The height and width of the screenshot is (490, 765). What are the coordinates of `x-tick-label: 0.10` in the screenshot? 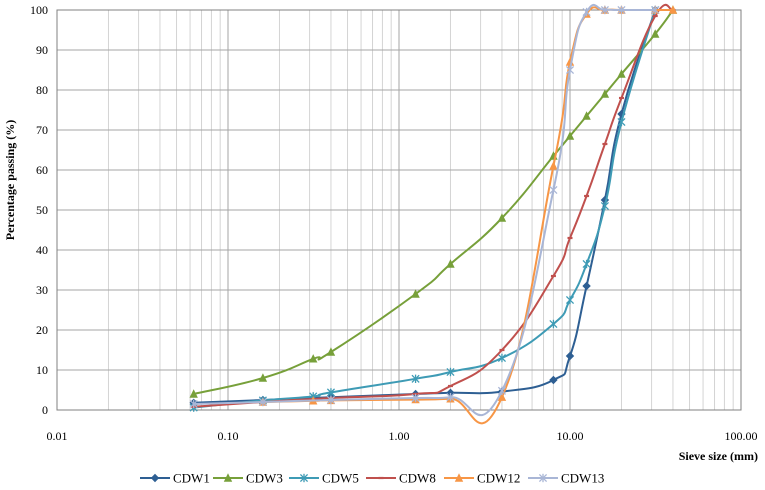 It's located at (228, 436).